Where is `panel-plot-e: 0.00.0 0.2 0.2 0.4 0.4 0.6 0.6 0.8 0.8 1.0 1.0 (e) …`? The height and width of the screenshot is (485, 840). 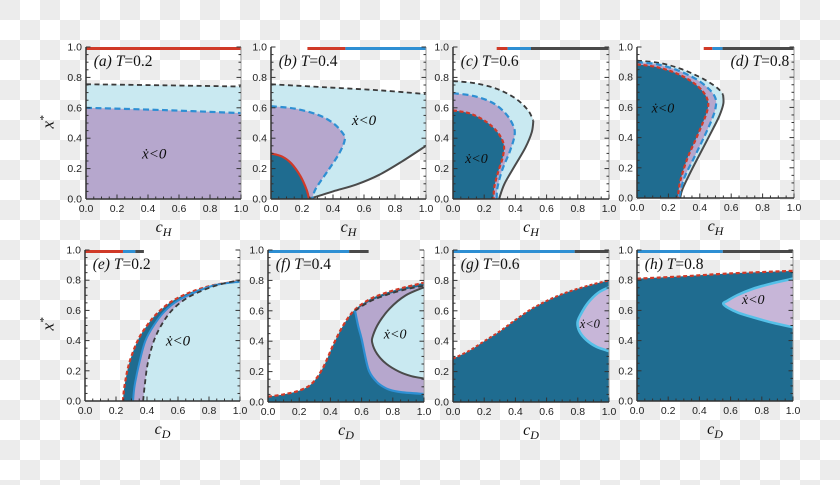
panel-plot-e: 0.00.0 0.2 0.2 0.4 0.4 0.6 0.6 0.8 0.8 1.0 1.0 (e) … is located at coordinates (156, 343).